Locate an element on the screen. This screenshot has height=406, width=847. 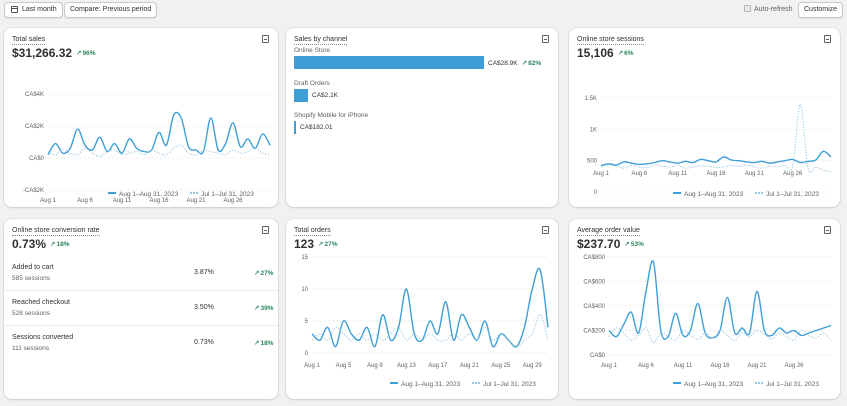
x-tick-label: Aug 11 is located at coordinates (683, 366).